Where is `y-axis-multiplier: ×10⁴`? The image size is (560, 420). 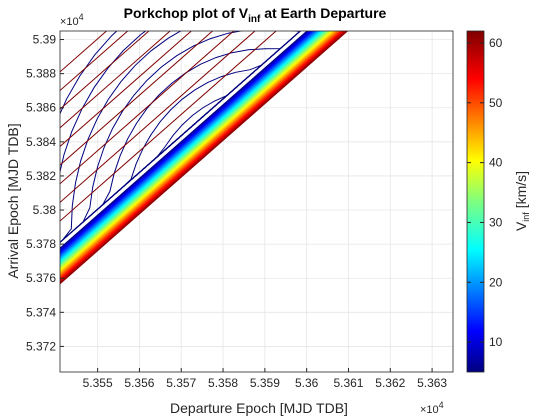 y-axis-multiplier: ×10⁴ is located at coordinates (72, 20).